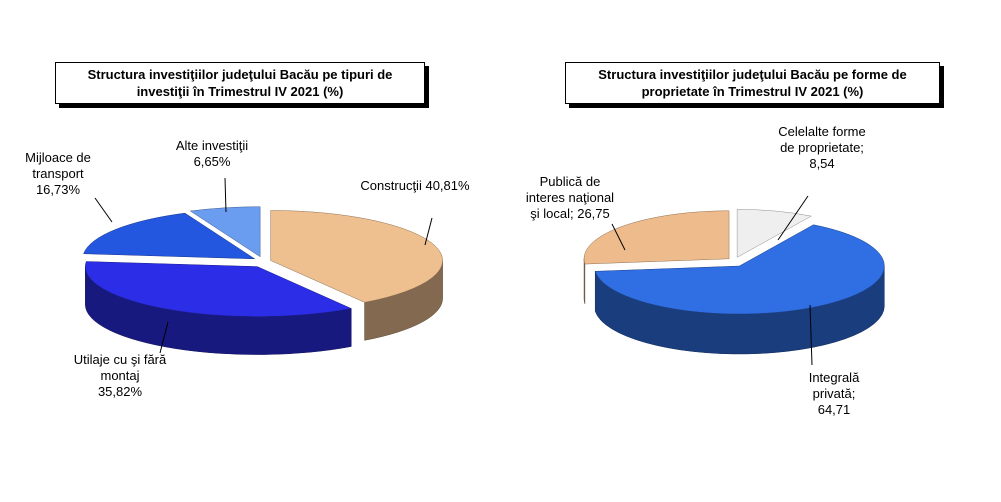 The image size is (1001, 502). Describe the element at coordinates (391, 185) in the screenshot. I see `category-label: Construcţii` at that location.